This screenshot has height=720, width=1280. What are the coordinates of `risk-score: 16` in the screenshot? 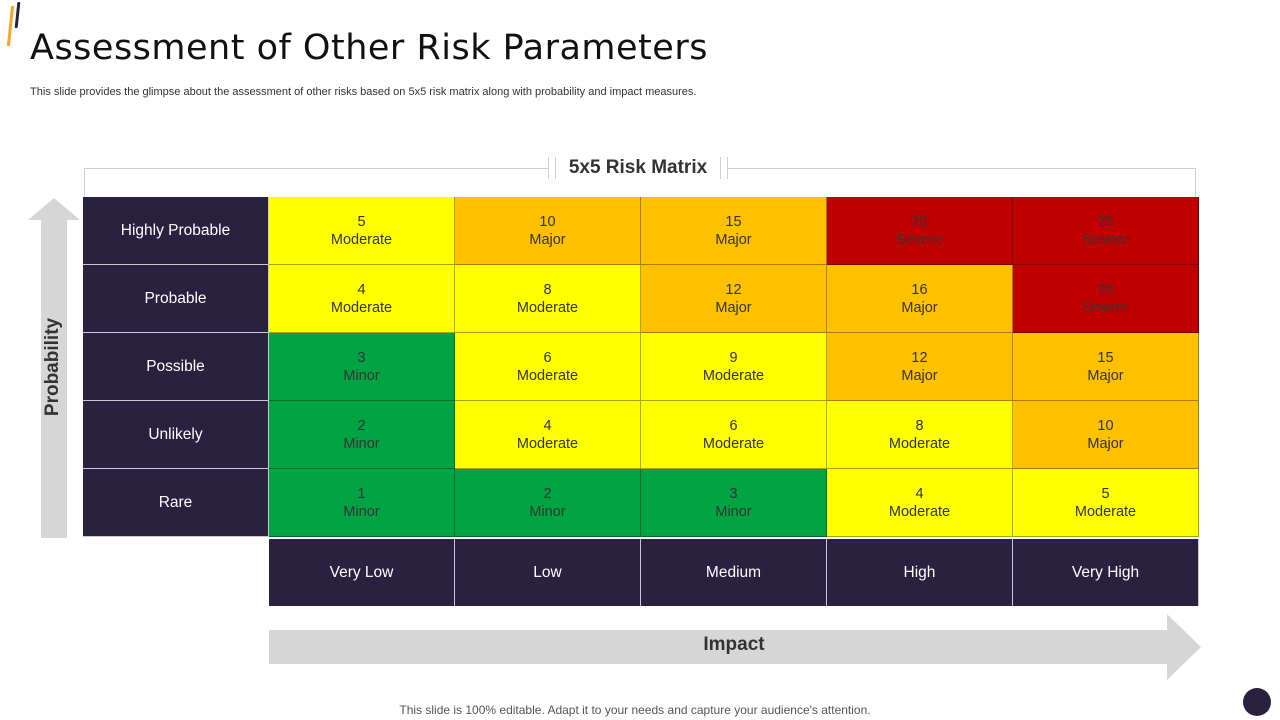 It's located at (919, 289).